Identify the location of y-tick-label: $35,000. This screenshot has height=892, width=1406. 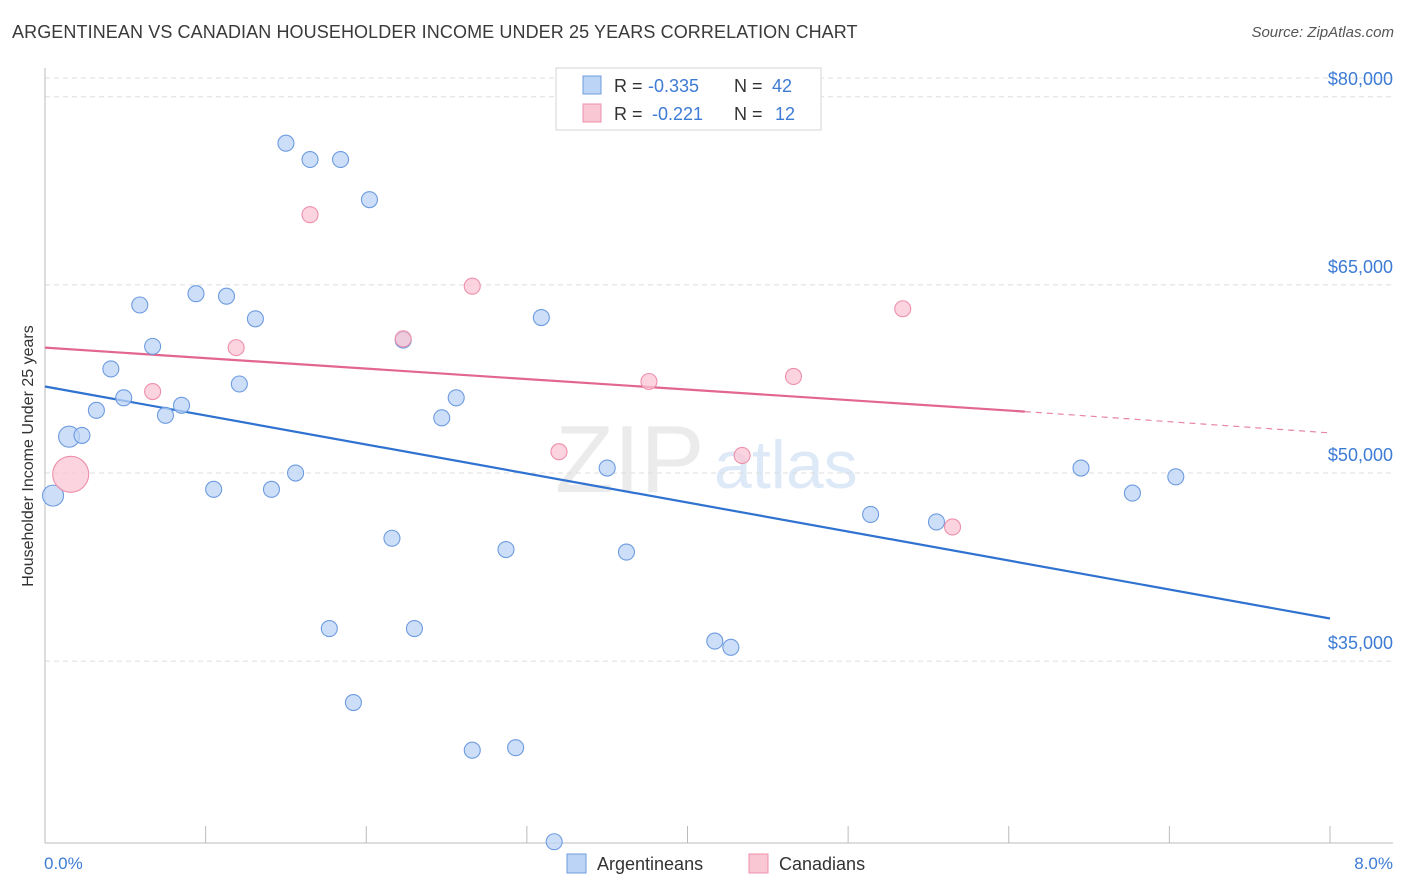
(1360, 643).